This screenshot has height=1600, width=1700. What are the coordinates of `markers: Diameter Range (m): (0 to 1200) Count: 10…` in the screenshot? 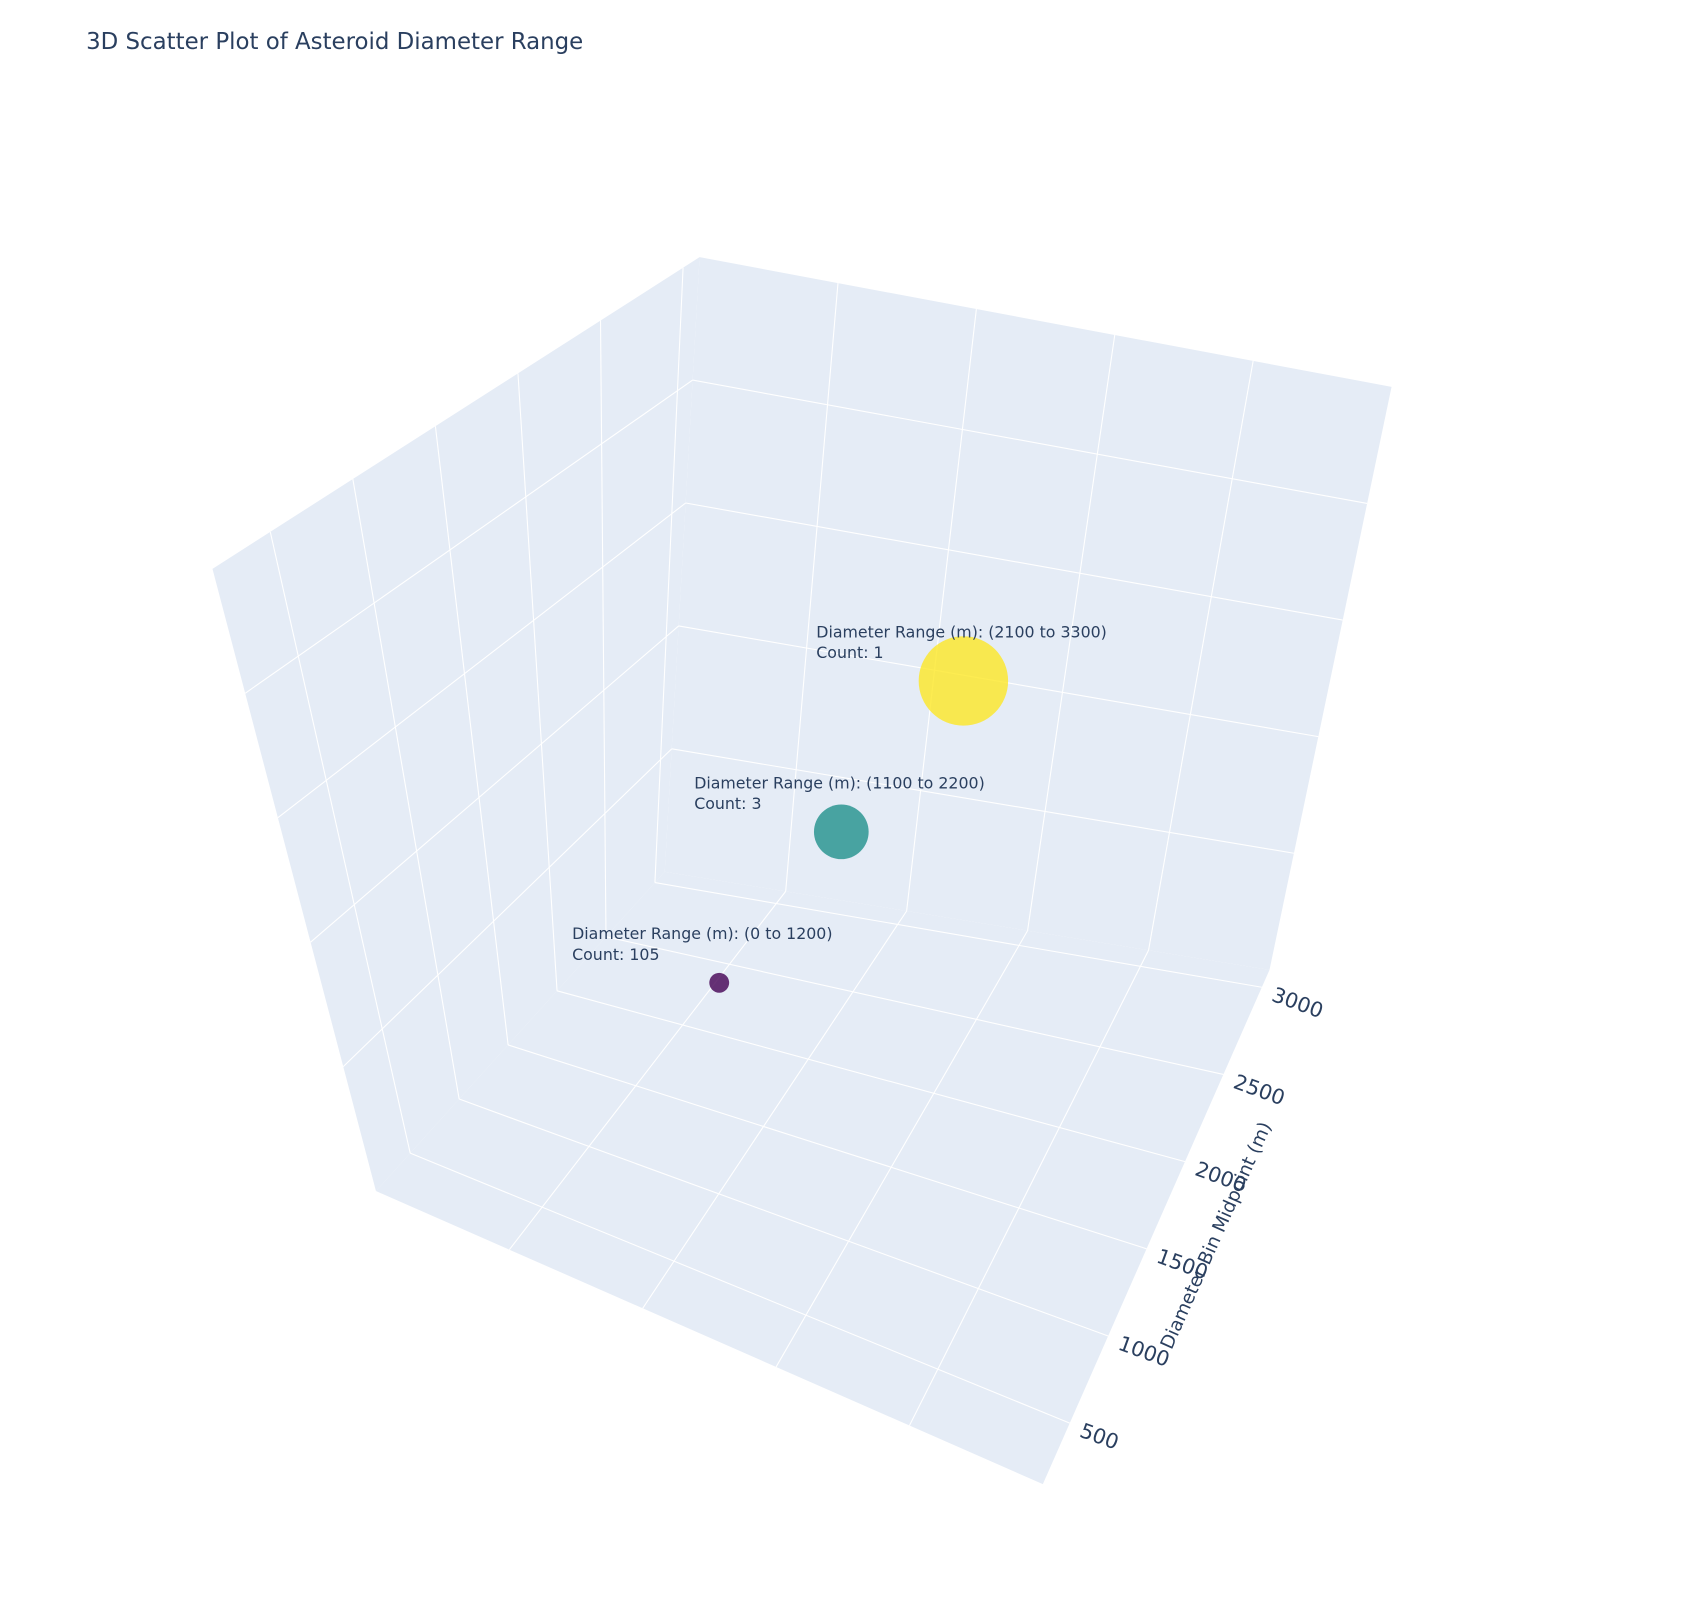 It's located at (839, 807).